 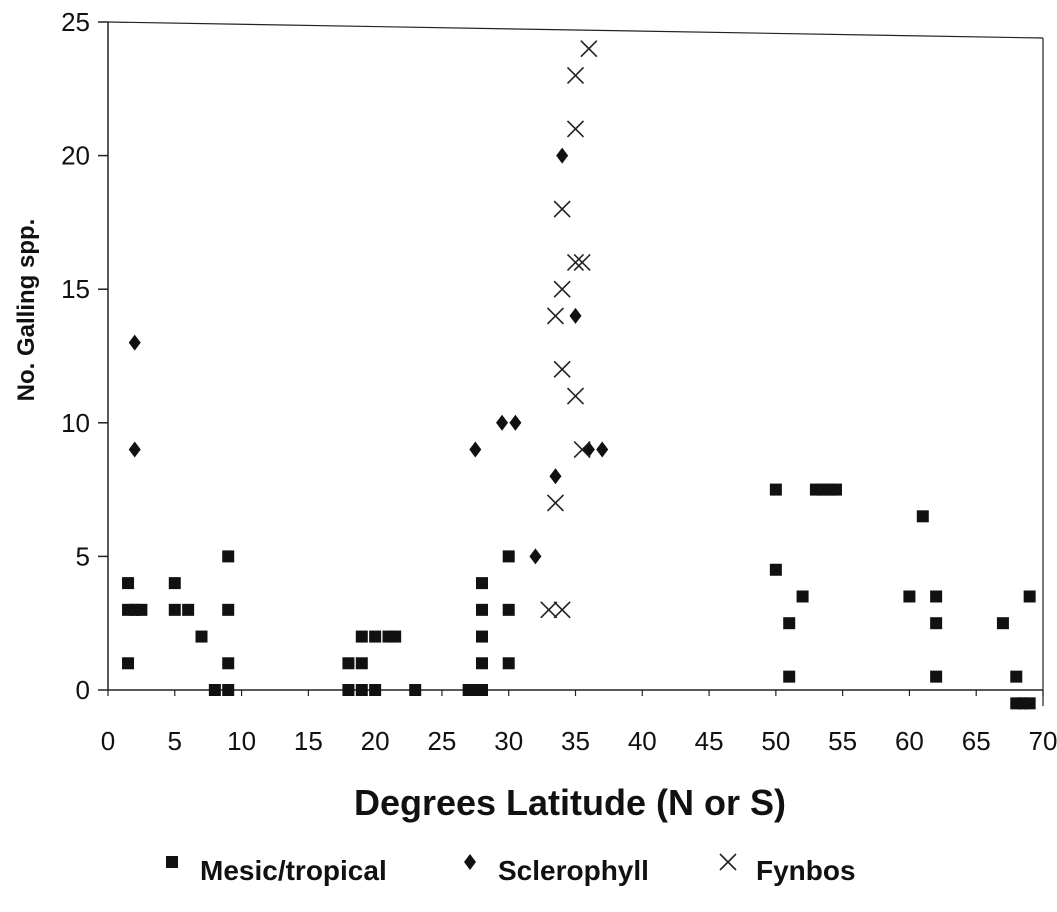 What do you see at coordinates (570, 802) in the screenshot?
I see `x-axis-title: Degrees Latitude (N or S)` at bounding box center [570, 802].